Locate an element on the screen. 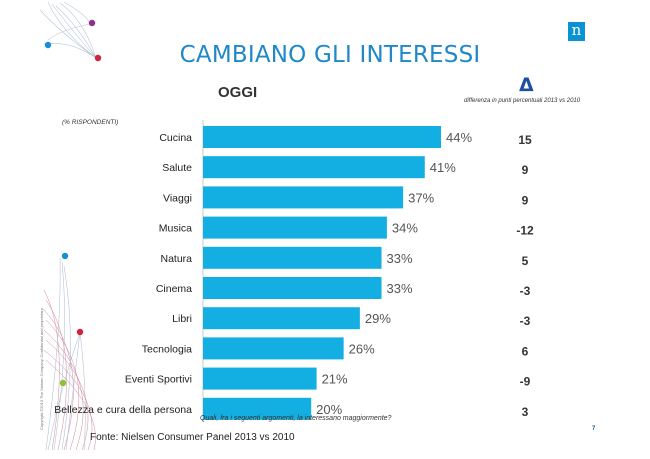 The width and height of the screenshot is (650, 459). value-label: 20% is located at coordinates (329, 409).